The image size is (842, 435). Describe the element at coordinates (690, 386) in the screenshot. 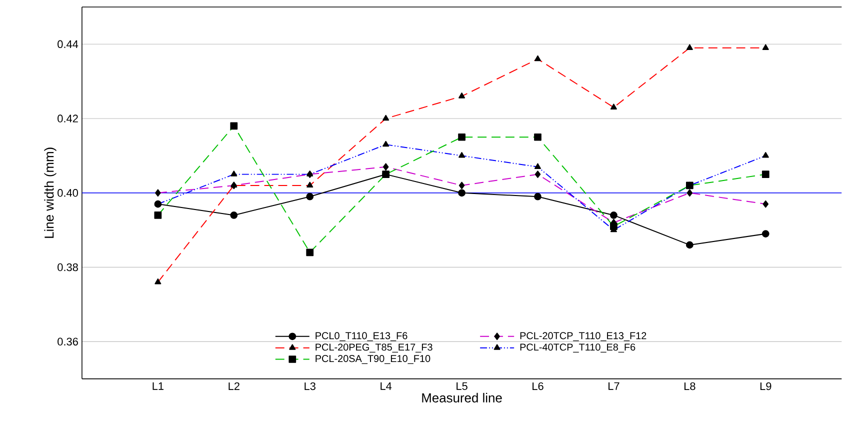

I see `x-tick-label: L8` at that location.